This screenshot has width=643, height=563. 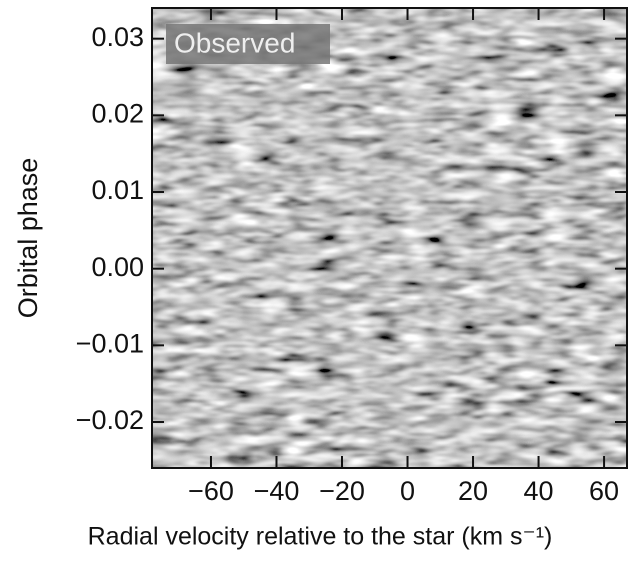 What do you see at coordinates (110, 420) in the screenshot?
I see `y-tick-label: −0.02` at bounding box center [110, 420].